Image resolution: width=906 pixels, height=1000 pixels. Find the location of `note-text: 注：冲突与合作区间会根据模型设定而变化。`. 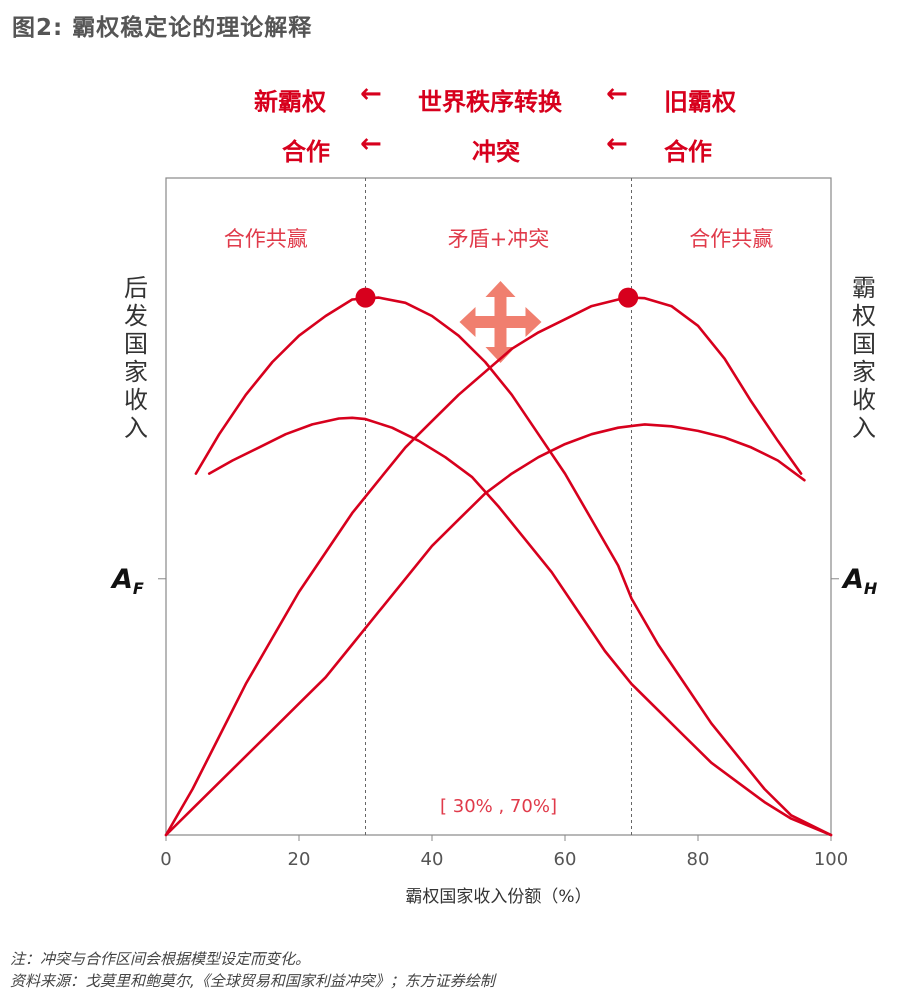

note-text: 注：冲突与合作区间会根据模型设定而变化。 is located at coordinates (160, 959).